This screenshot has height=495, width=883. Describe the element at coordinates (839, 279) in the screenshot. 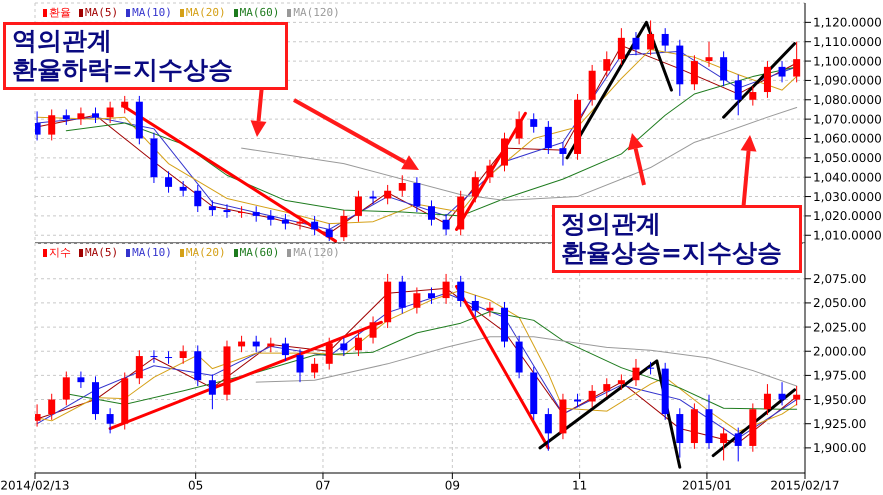

I see `y-tick-label: 2,075.00` at that location.